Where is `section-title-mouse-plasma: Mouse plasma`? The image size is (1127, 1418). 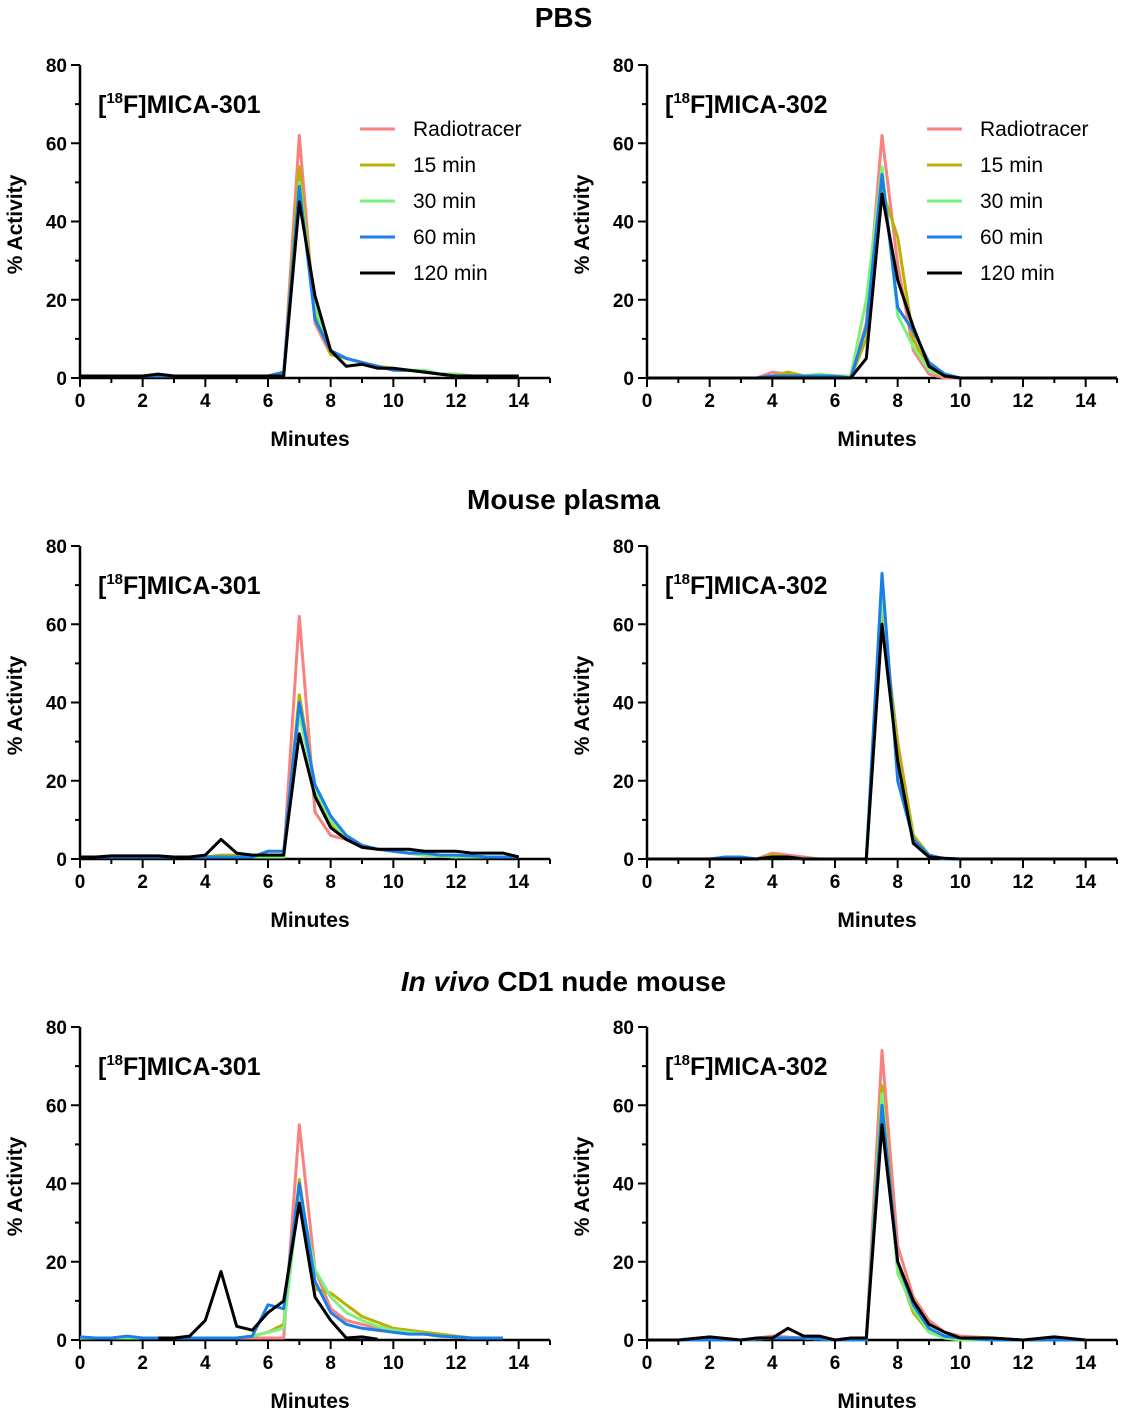
section-title-mouse-plasma: Mouse plasma is located at coordinates (563, 500).